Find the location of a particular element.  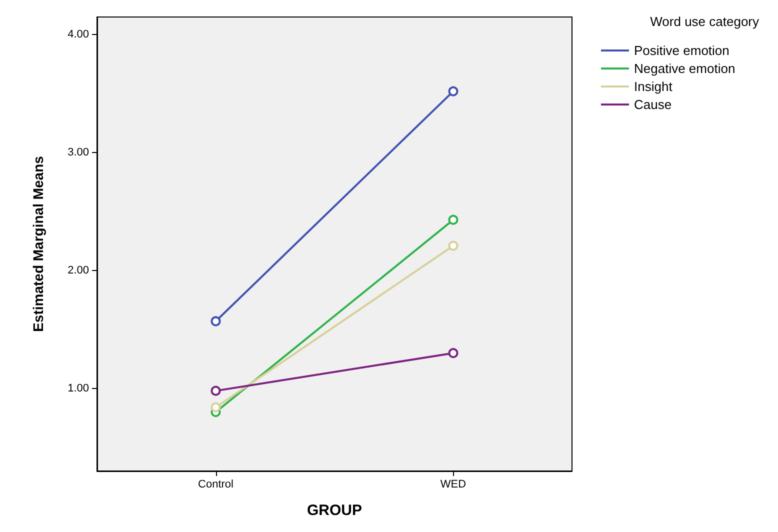

legend-label: Negative emotion is located at coordinates (685, 68).